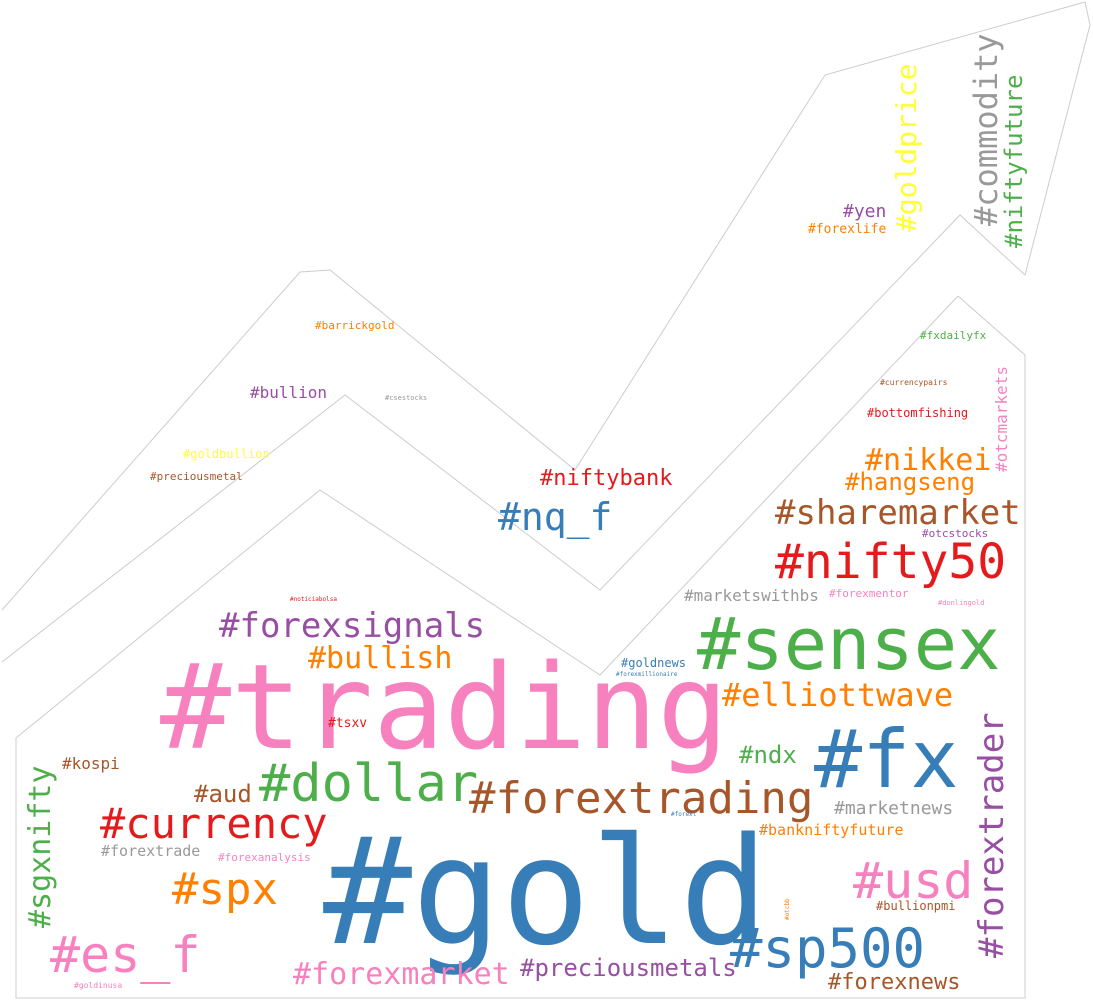  I want to click on word-commodity: #commodity, so click(986, 129).